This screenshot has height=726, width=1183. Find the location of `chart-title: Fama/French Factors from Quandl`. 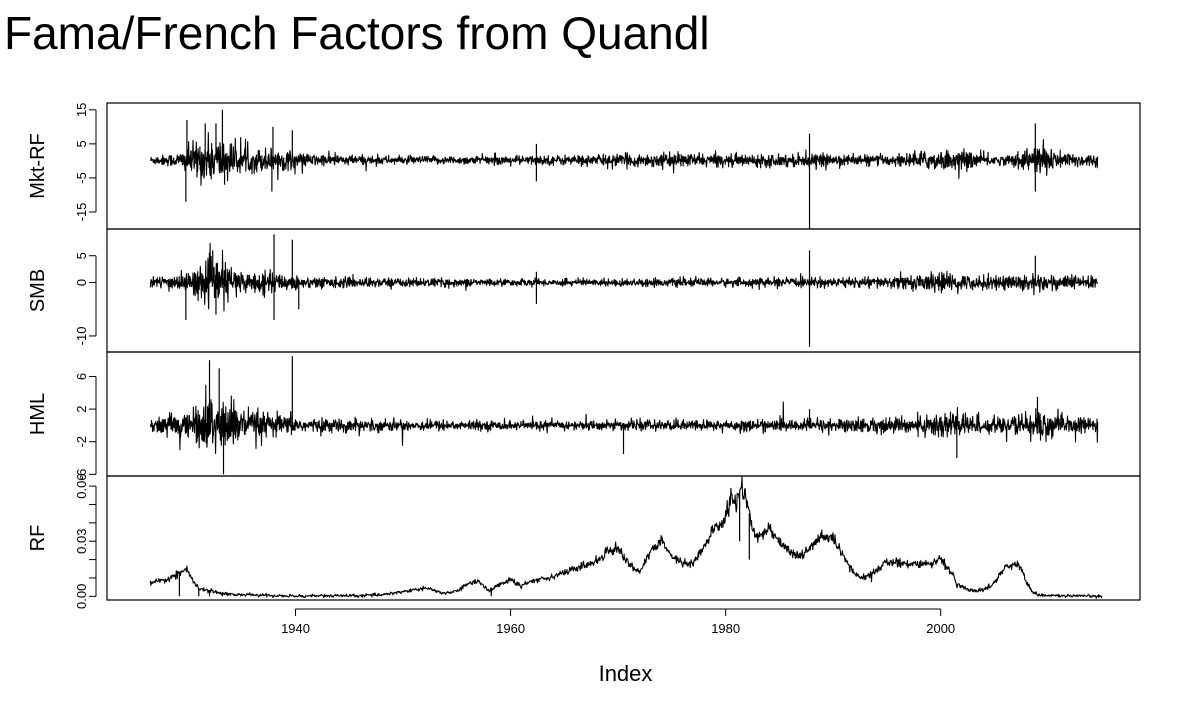

chart-title: Fama/French Factors from Quandl is located at coordinates (357, 33).